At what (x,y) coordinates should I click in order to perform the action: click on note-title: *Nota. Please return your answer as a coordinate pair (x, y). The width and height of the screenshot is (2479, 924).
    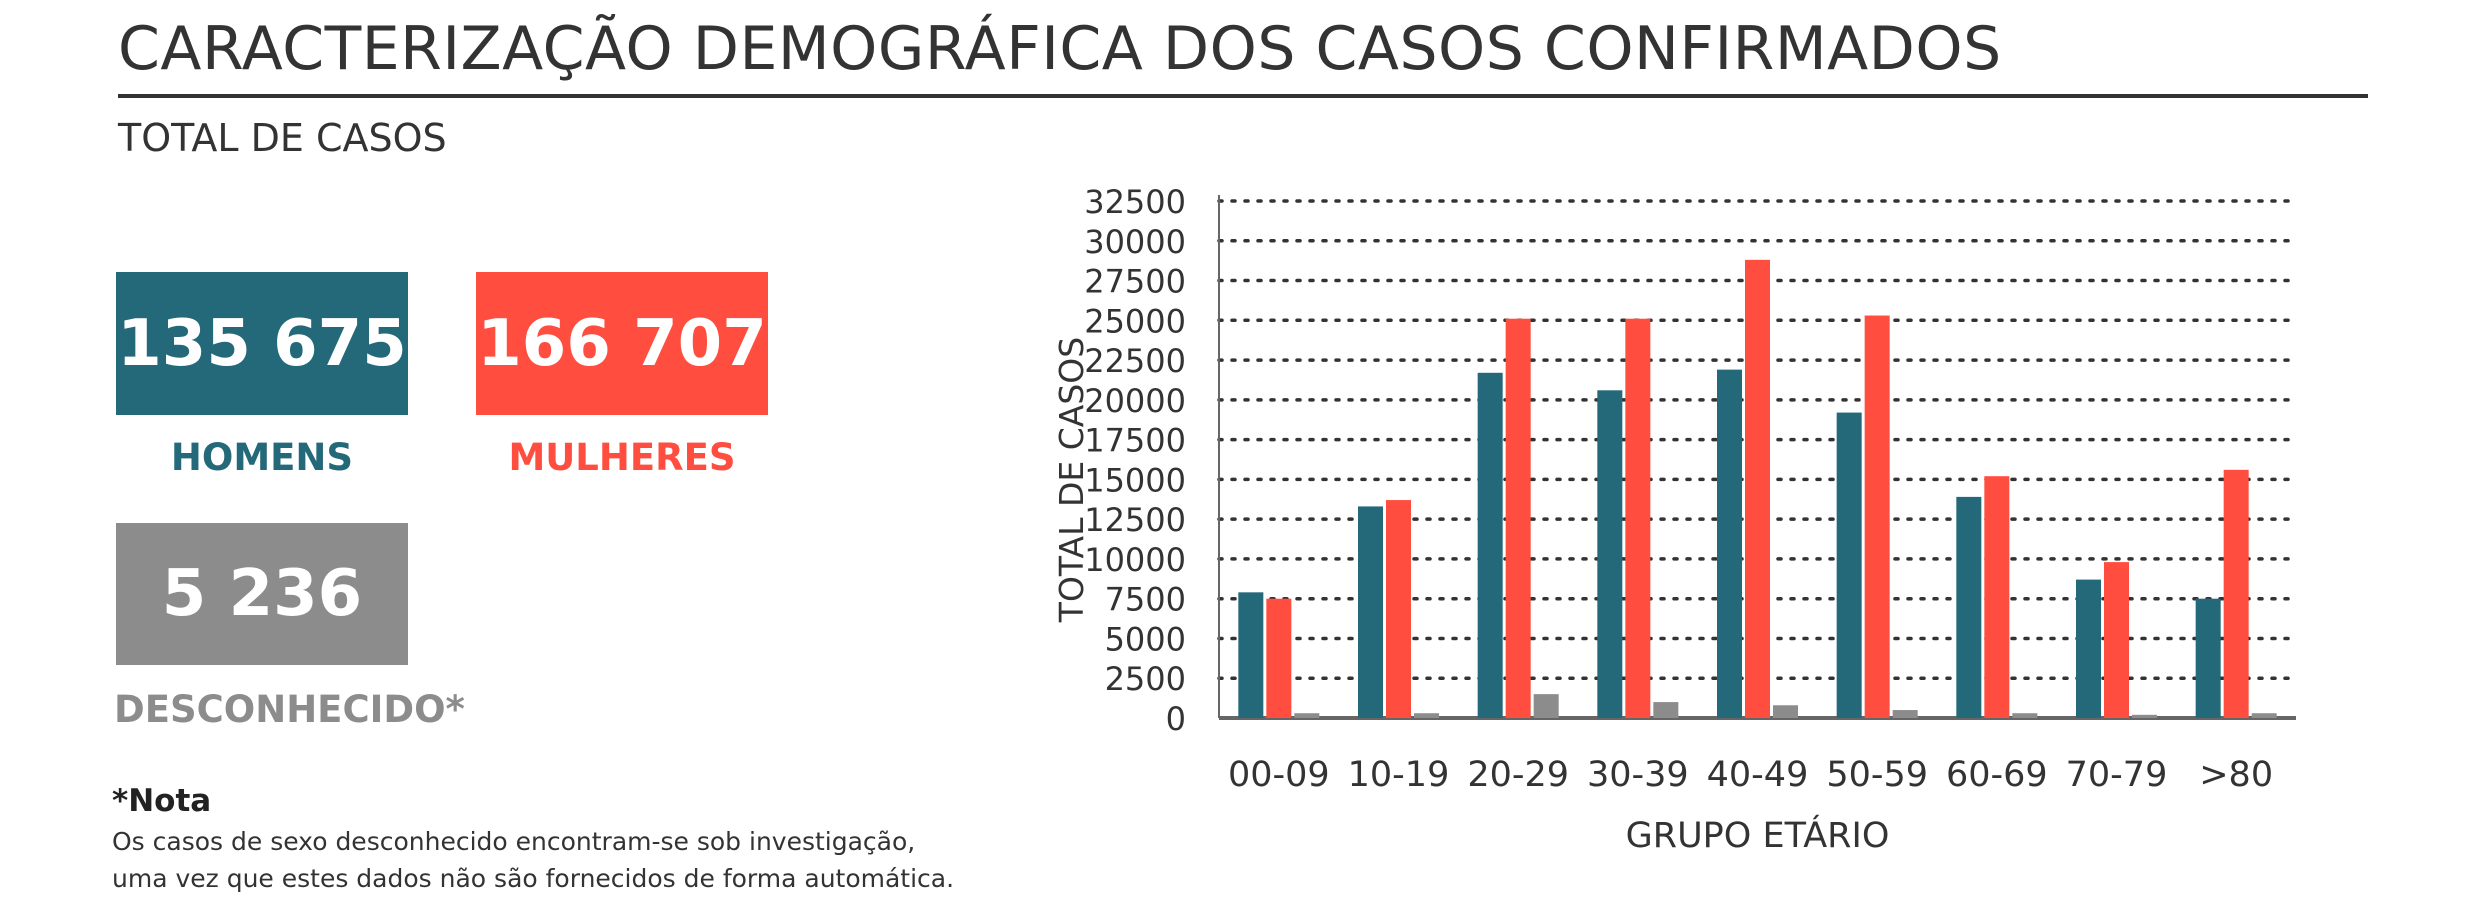
    Looking at the image, I should click on (162, 801).